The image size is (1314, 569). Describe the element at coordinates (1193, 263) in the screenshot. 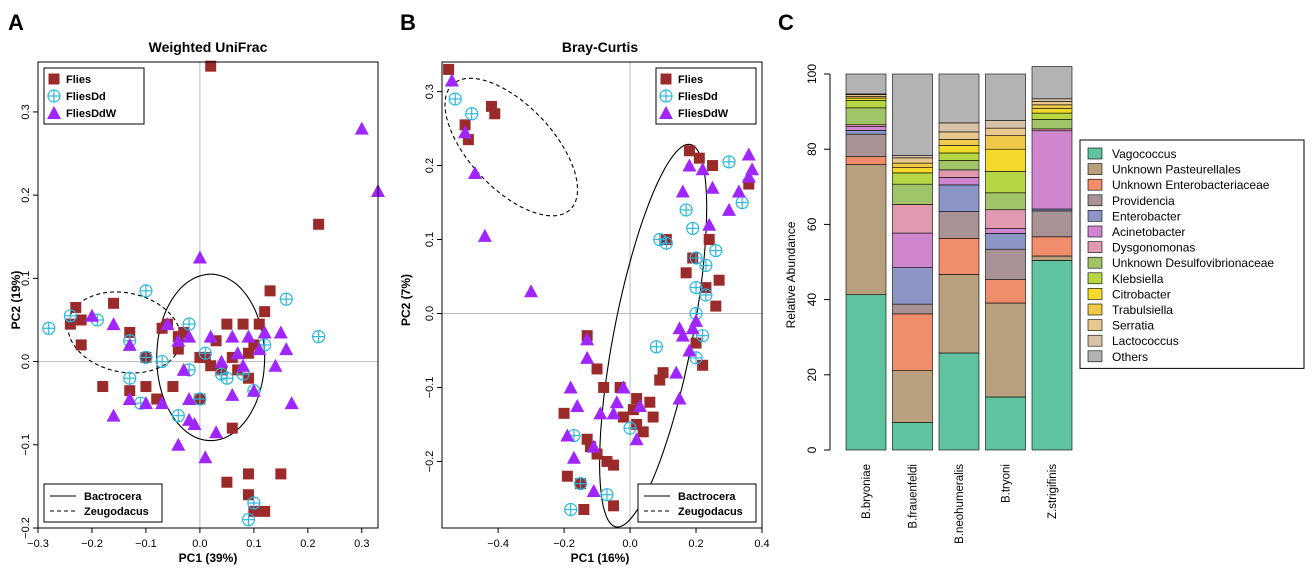

I see `panel-c-legend-label-unknown-desulfovibrionaceae: Unknown Desulfovibrionaceae` at that location.